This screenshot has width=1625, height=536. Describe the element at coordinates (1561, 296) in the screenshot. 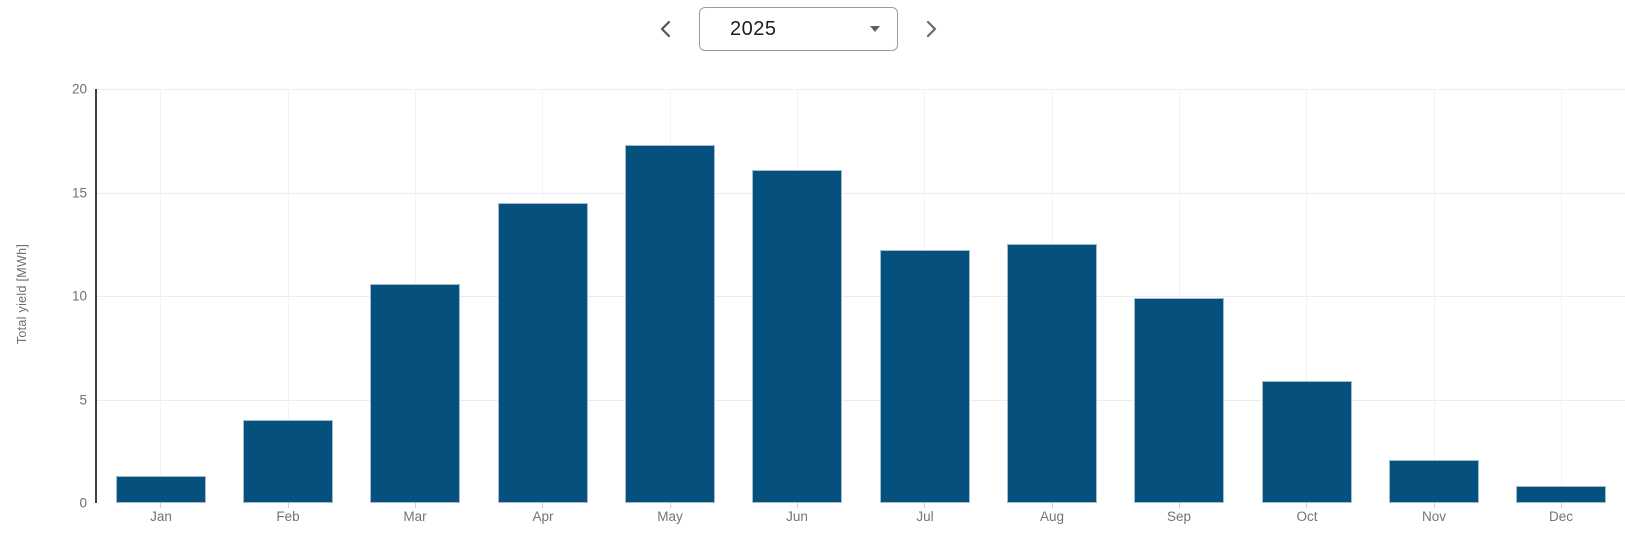

I see `x-gridline-dec` at that location.